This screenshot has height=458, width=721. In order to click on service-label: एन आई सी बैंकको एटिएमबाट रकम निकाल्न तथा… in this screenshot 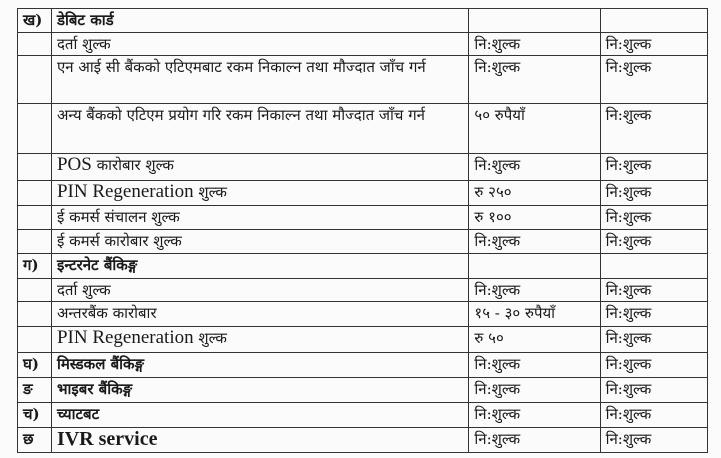, I will do `click(260, 79)`.